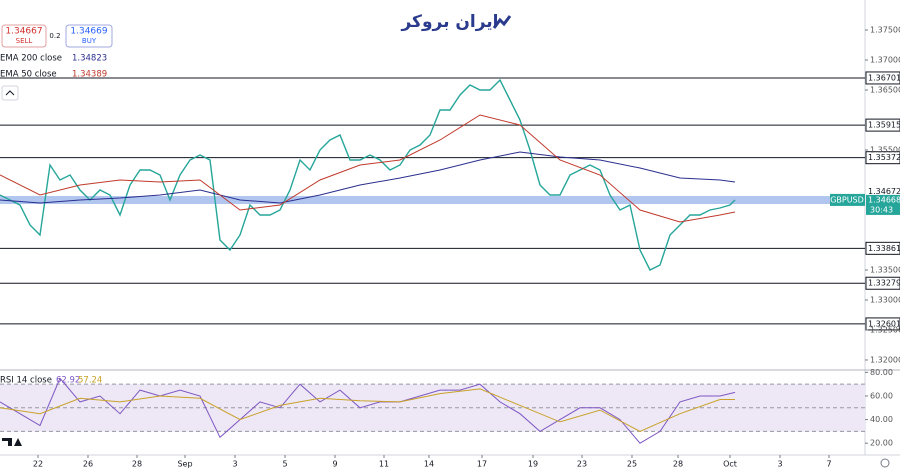  I want to click on level-label: 1.36701, so click(884, 77).